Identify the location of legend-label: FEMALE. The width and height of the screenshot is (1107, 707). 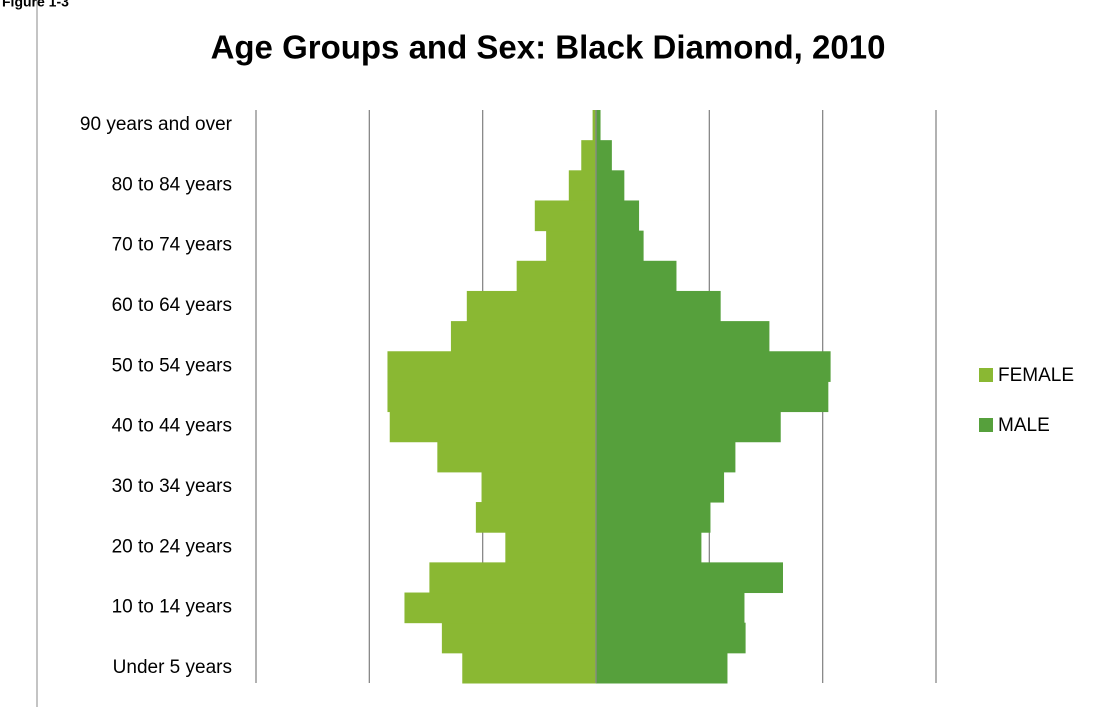
(1036, 375).